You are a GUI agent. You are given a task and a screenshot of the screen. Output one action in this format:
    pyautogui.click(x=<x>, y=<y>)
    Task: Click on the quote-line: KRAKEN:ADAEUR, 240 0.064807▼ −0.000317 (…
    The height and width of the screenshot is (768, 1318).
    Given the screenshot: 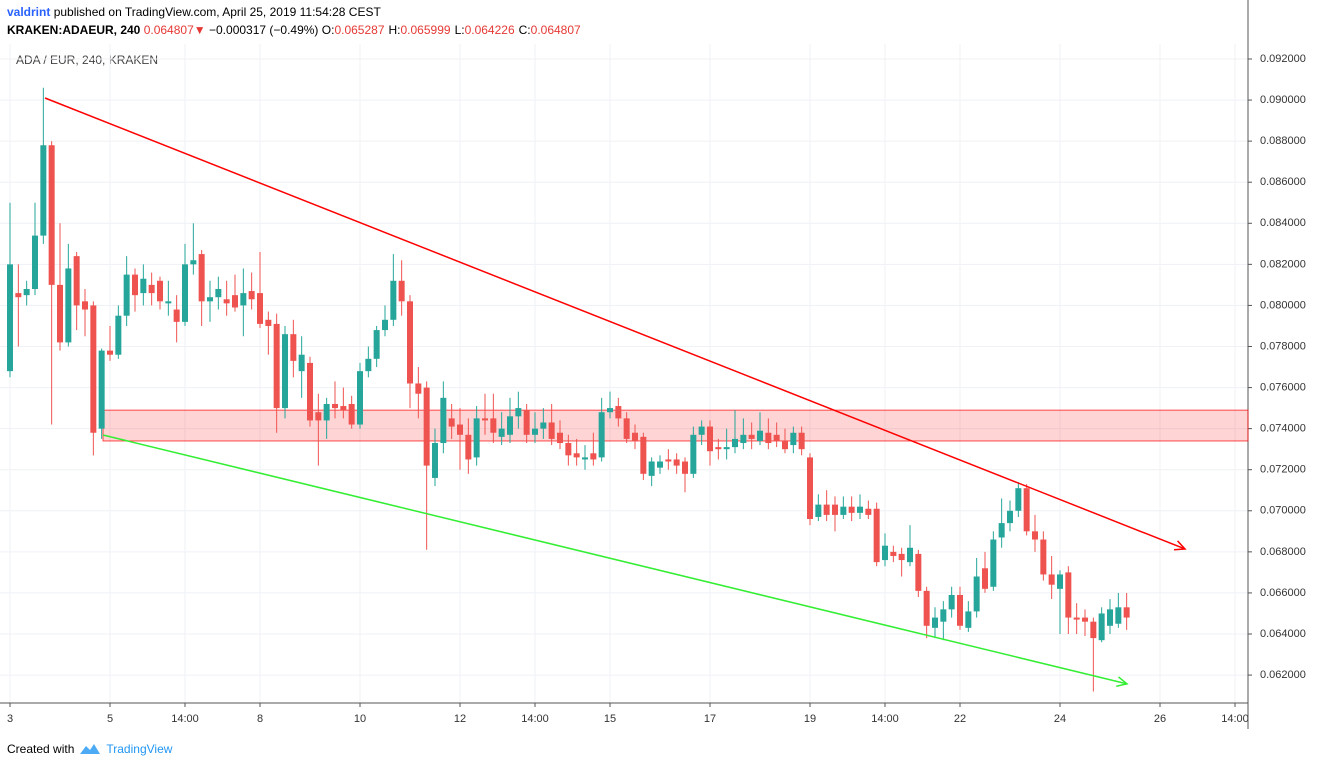 What is the action you would take?
    pyautogui.click(x=296, y=30)
    